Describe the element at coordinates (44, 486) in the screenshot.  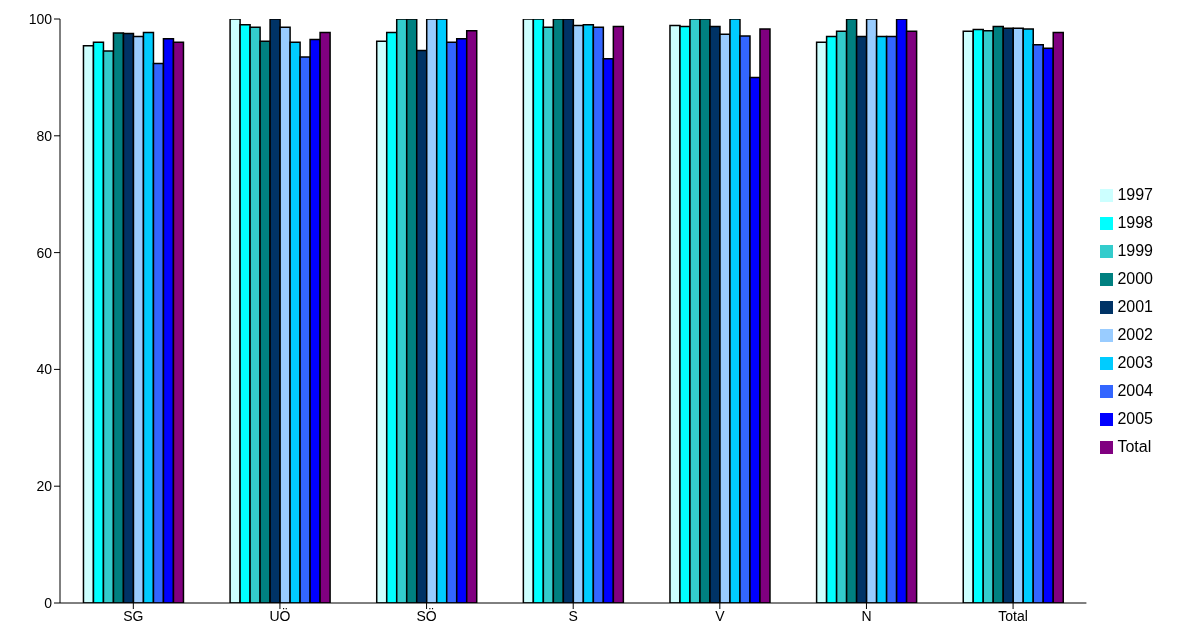
I see `y-tick-label: 20` at that location.